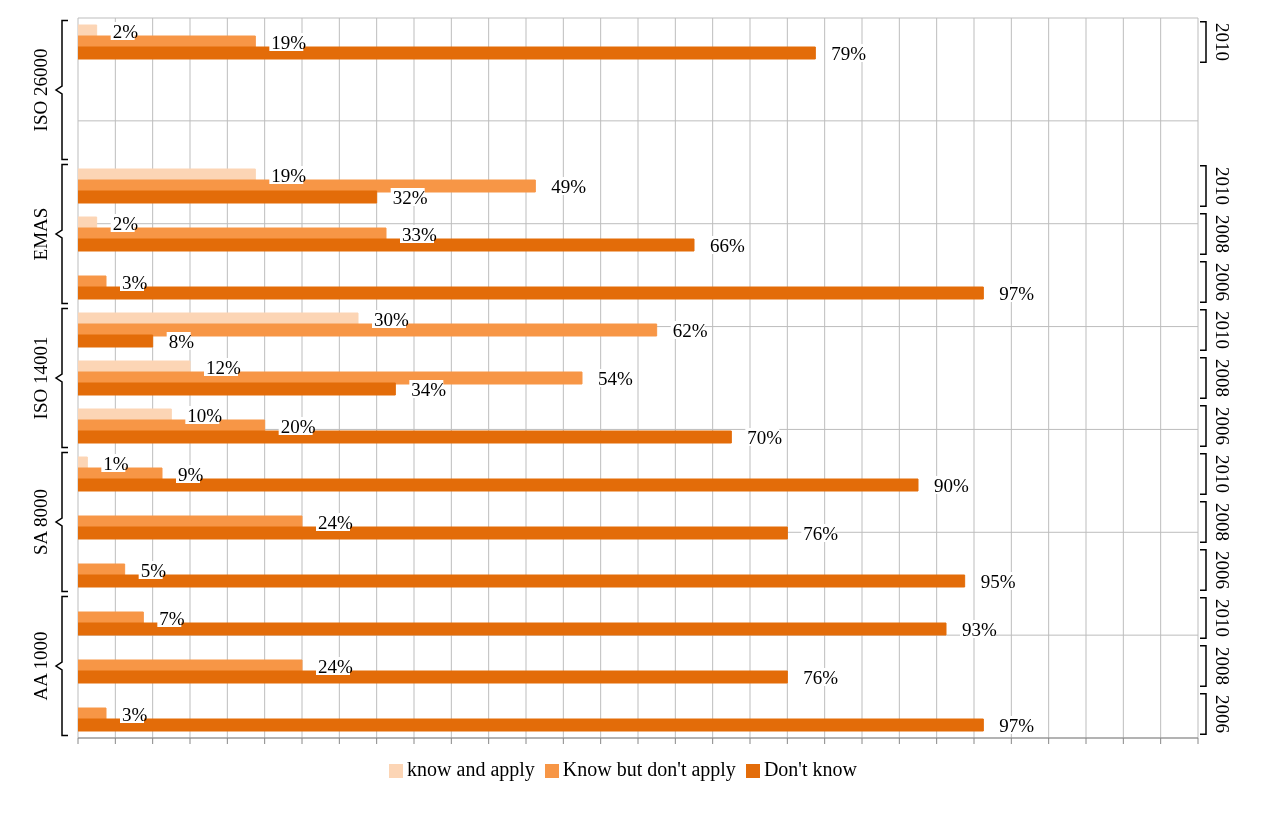  Describe the element at coordinates (181, 341) in the screenshot. I see `data-label: 8%` at that location.